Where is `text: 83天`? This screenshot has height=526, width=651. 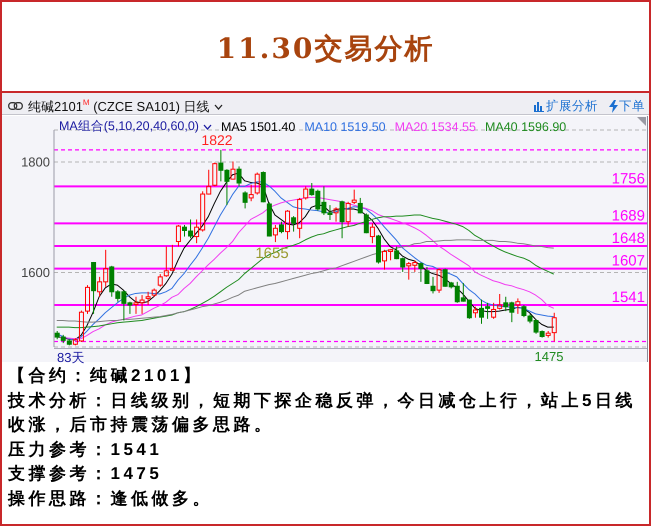 text: 83天 is located at coordinates (70, 357).